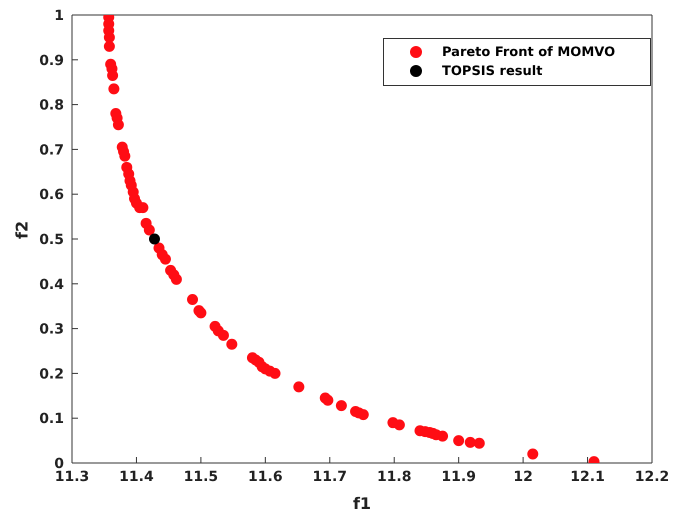 Image resolution: width=677 pixels, height=527 pixels. Describe the element at coordinates (51, 330) in the screenshot. I see `y-tick-label: 0.3` at that location.